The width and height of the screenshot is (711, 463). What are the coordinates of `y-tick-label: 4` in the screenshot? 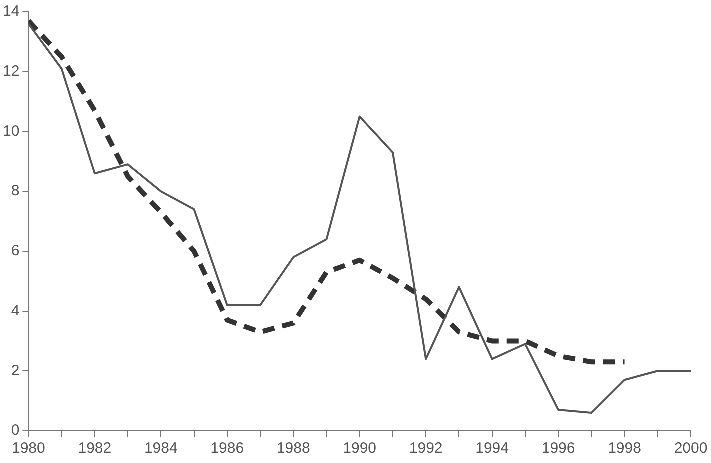 It's located at (15, 311).